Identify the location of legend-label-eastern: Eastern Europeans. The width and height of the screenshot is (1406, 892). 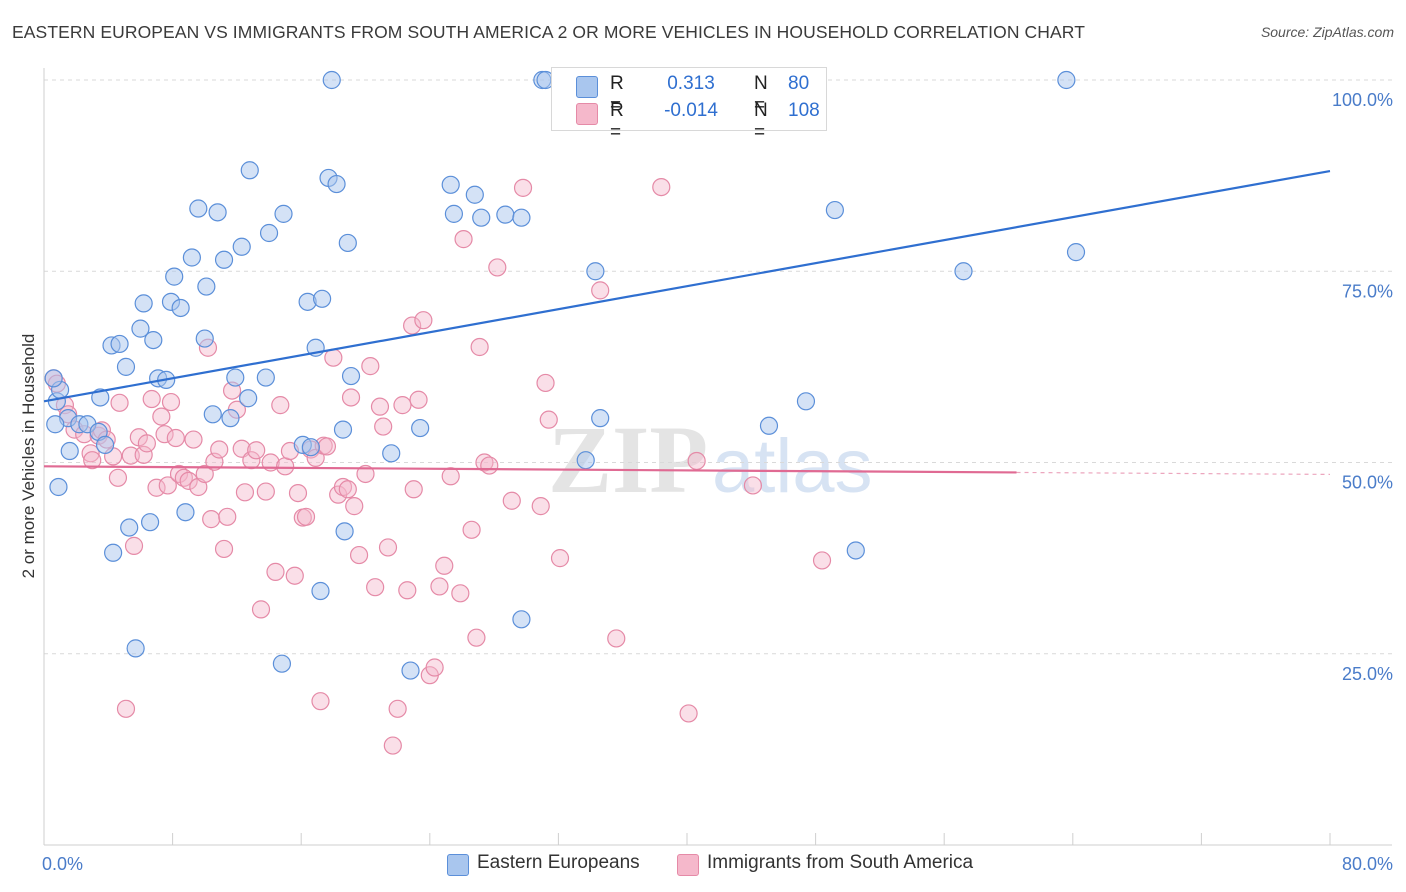
(558, 862).